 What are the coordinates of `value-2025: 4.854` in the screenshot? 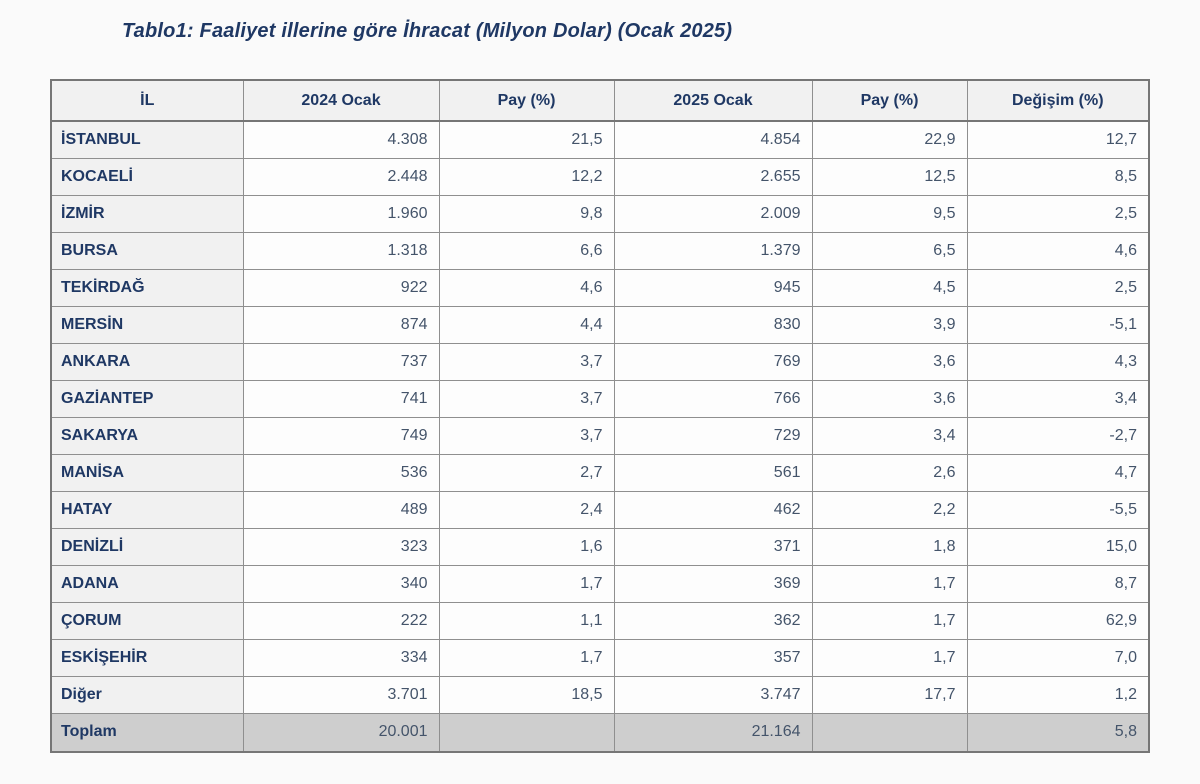 It's located at (713, 139).